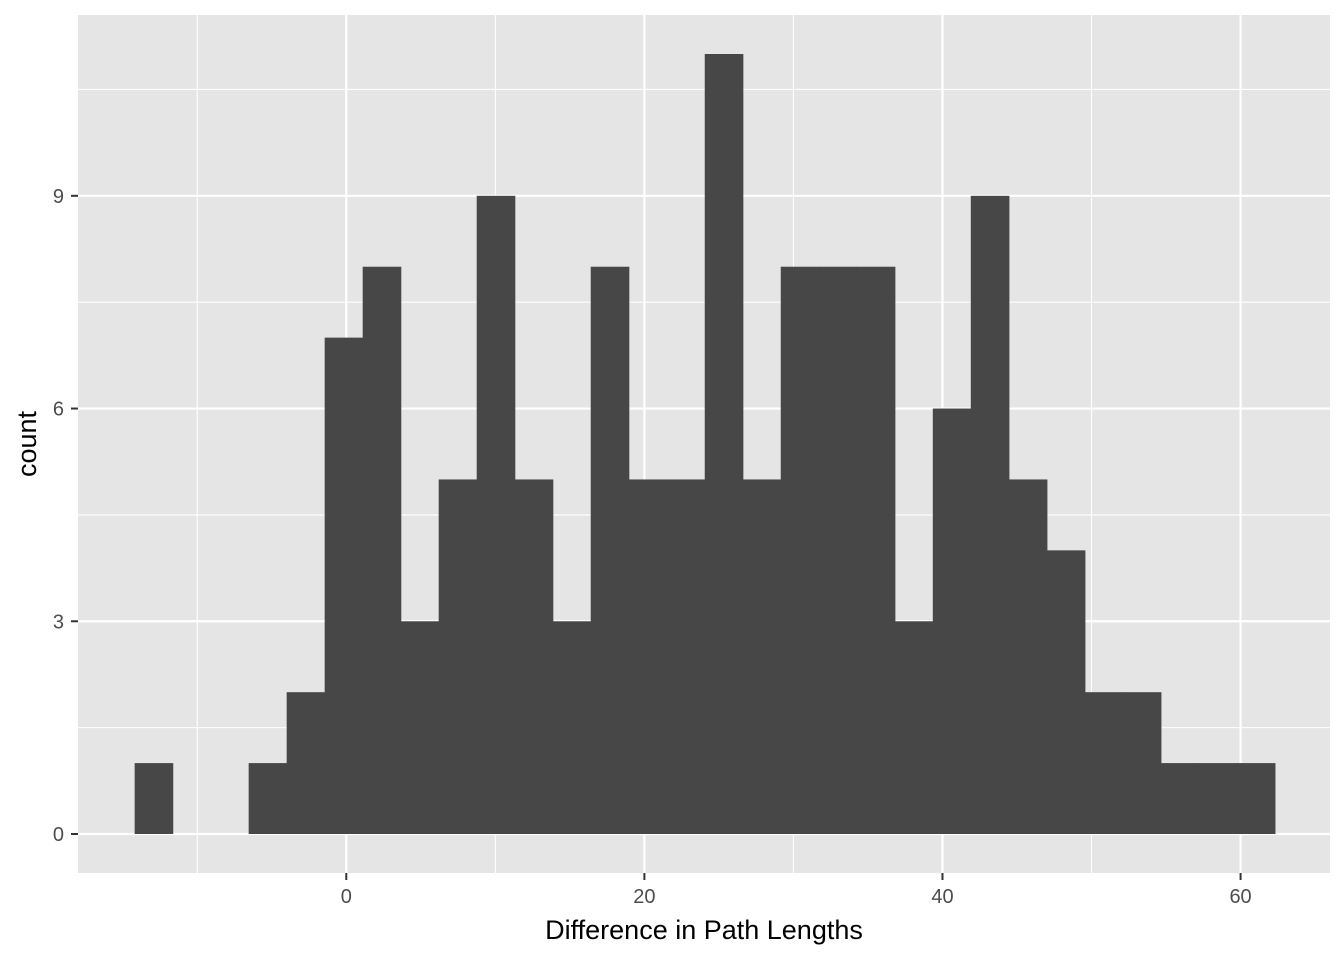 Image resolution: width=1344 pixels, height=960 pixels. Describe the element at coordinates (27, 443) in the screenshot. I see `y-axis-title: count` at that location.